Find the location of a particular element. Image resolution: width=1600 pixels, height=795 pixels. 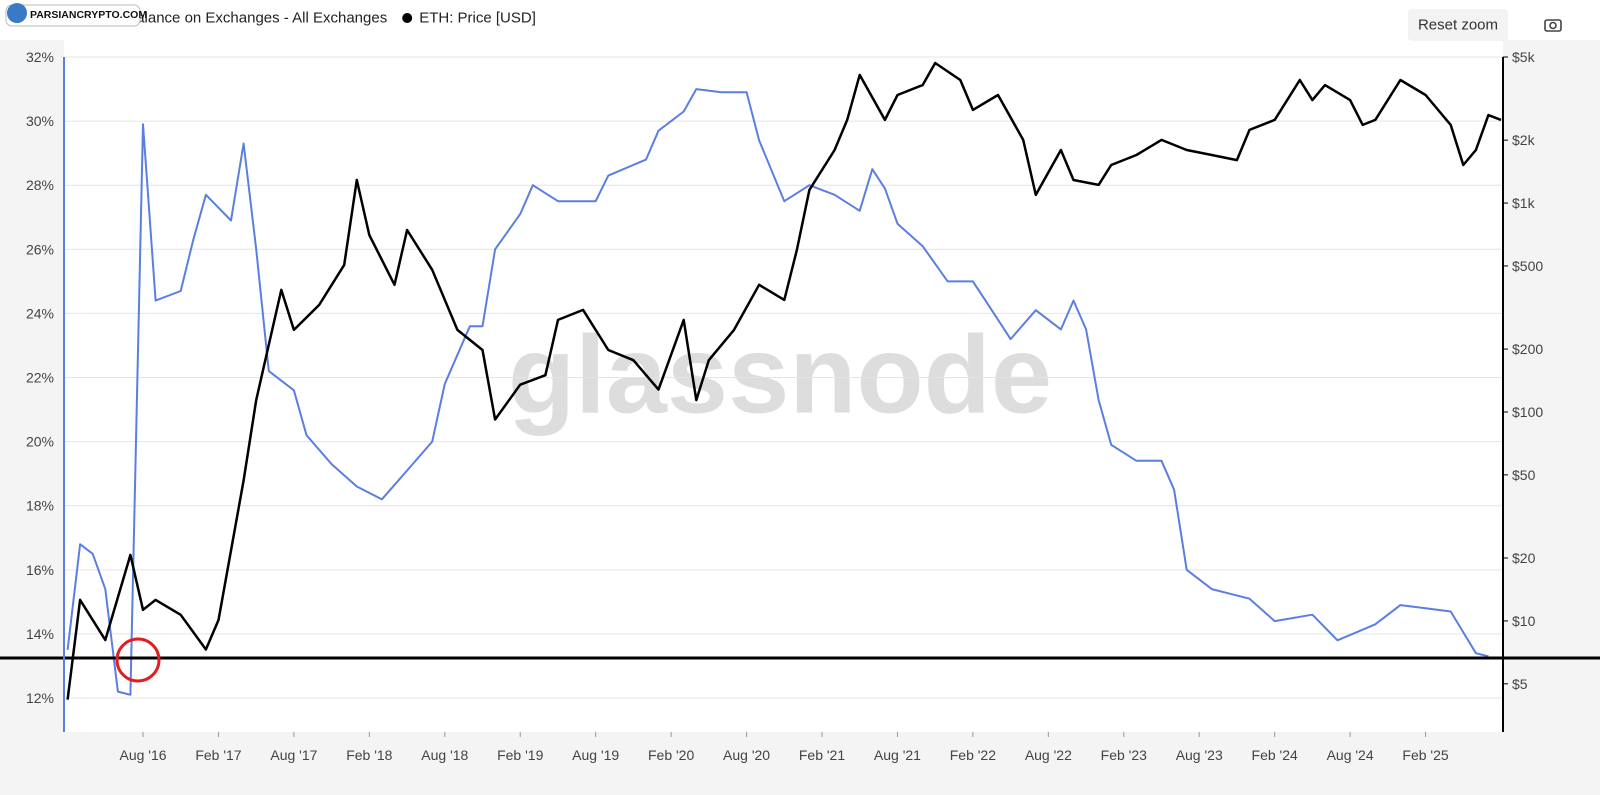

button-label: Reset zoom is located at coordinates (1458, 25).